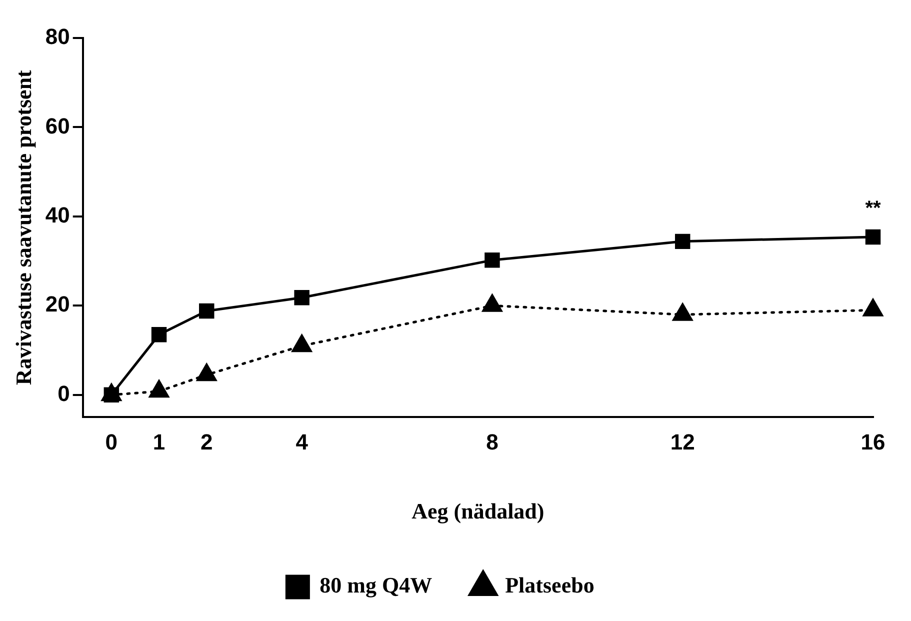 The height and width of the screenshot is (621, 911). Describe the element at coordinates (376, 585) in the screenshot. I see `legend-label: 80 mg Q4W` at that location.